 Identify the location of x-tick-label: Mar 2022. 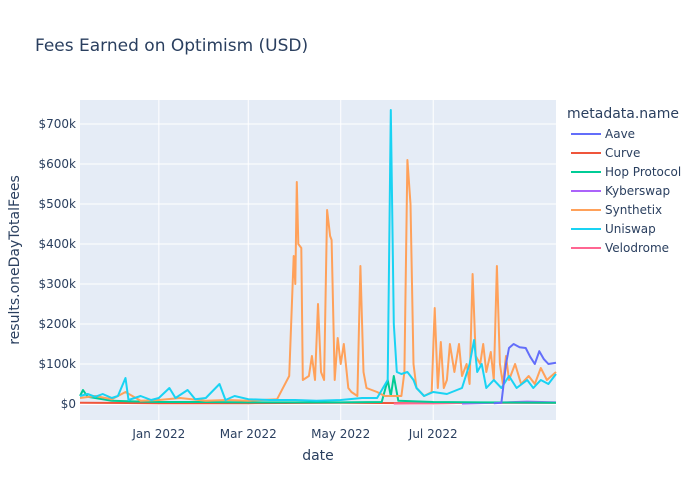
(248, 434).